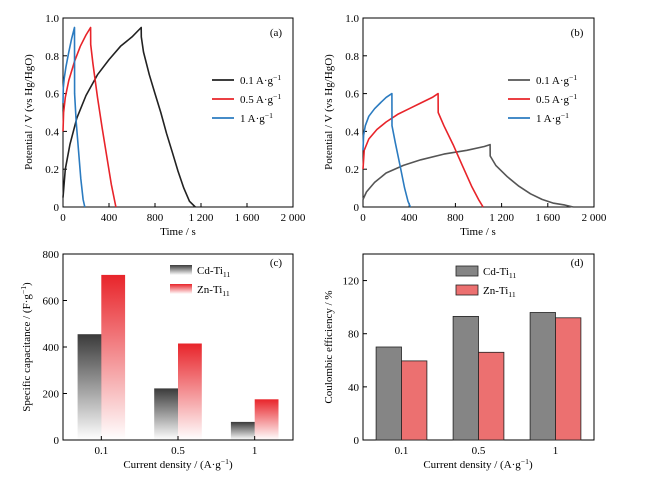  What do you see at coordinates (556, 99) in the screenshot?
I see `legend-label-b-1: 0.5 A·g−1​` at bounding box center [556, 99].